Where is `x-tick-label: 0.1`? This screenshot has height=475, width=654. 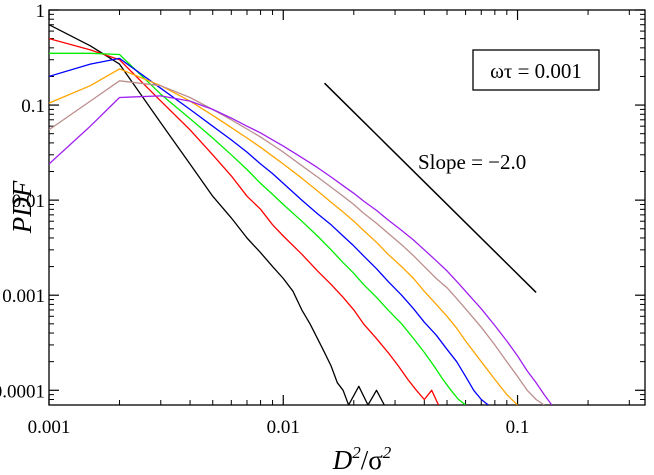 x-tick-label: 0.1 is located at coordinates (518, 427).